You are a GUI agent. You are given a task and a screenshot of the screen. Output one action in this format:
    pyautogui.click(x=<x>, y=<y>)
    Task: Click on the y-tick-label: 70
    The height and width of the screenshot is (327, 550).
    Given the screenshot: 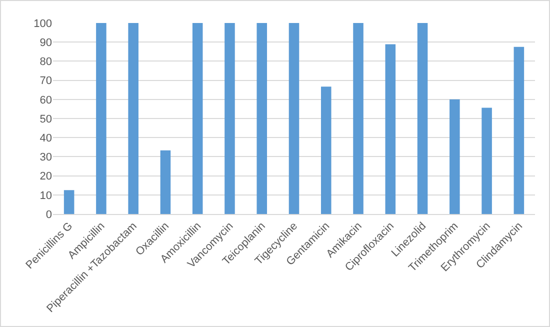 What is the action you would take?
    pyautogui.click(x=46, y=81)
    